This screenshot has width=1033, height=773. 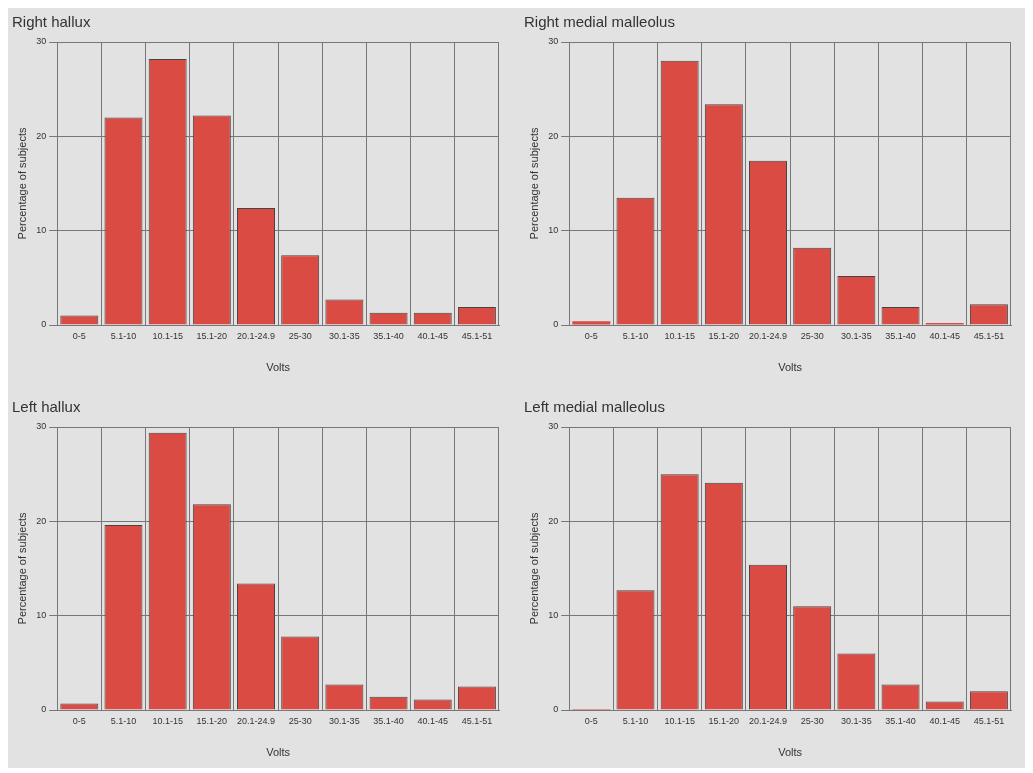 What do you see at coordinates (46, 407) in the screenshot?
I see `chart-title: Left hallux` at bounding box center [46, 407].